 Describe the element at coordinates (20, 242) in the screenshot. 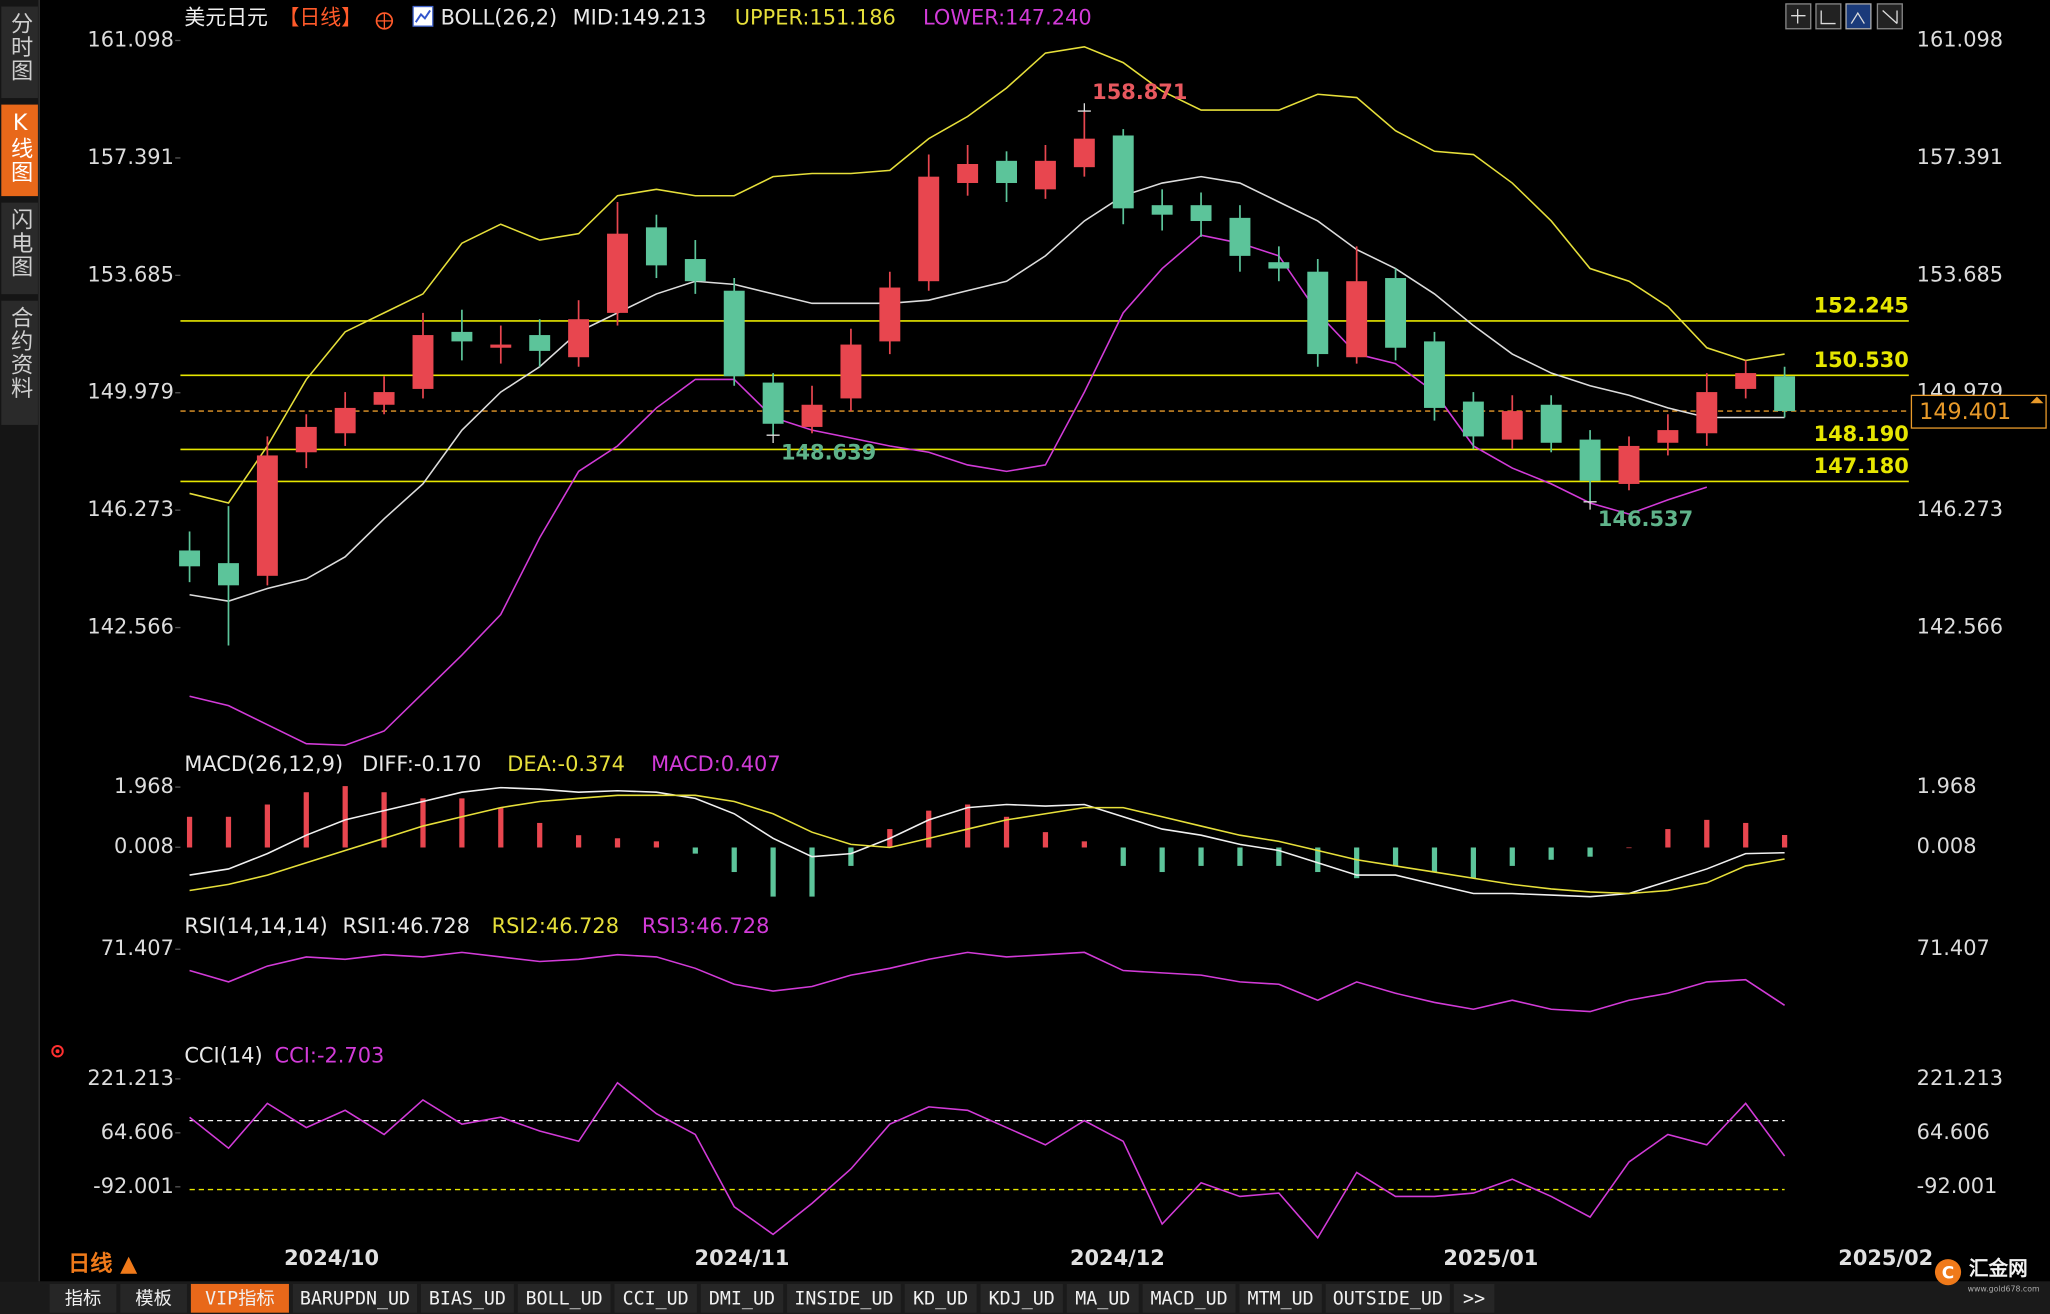

I see `sidebar-tab-label: 闪电图` at that location.